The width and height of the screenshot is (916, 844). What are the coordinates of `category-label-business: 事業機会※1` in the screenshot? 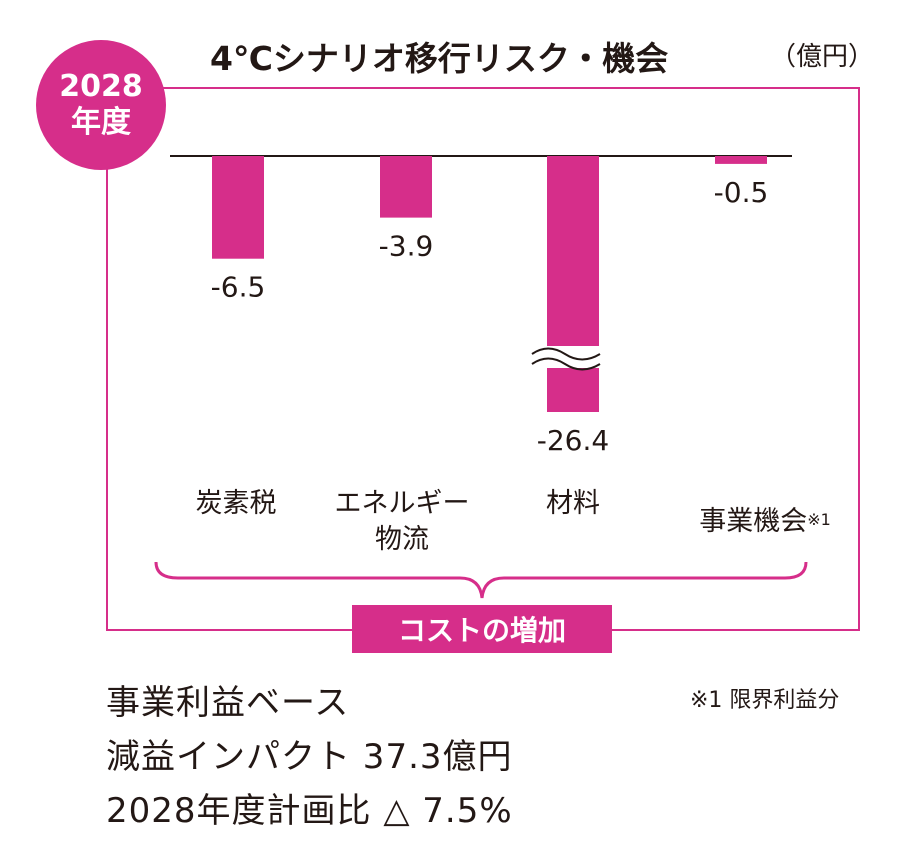 It's located at (765, 522).